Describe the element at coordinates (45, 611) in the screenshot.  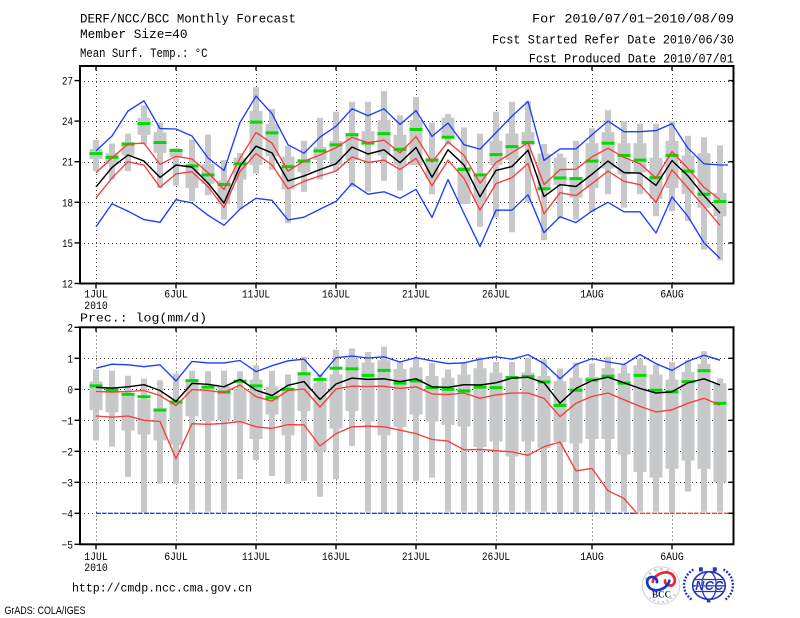
I see `svg-text: GrADS: COLA/IGES` at that location.